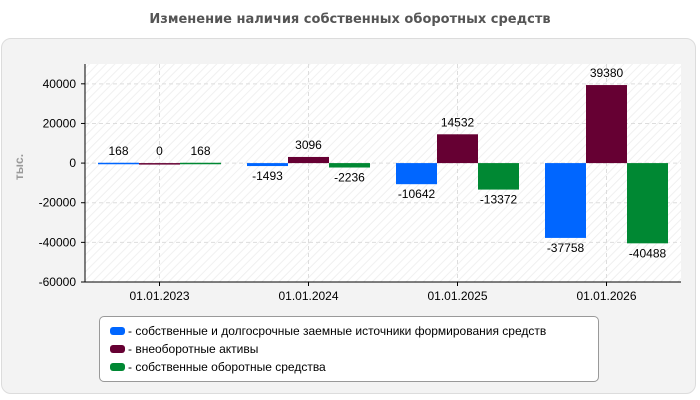  Describe the element at coordinates (159, 151) in the screenshot. I see `bar-value-label: 0` at that location.